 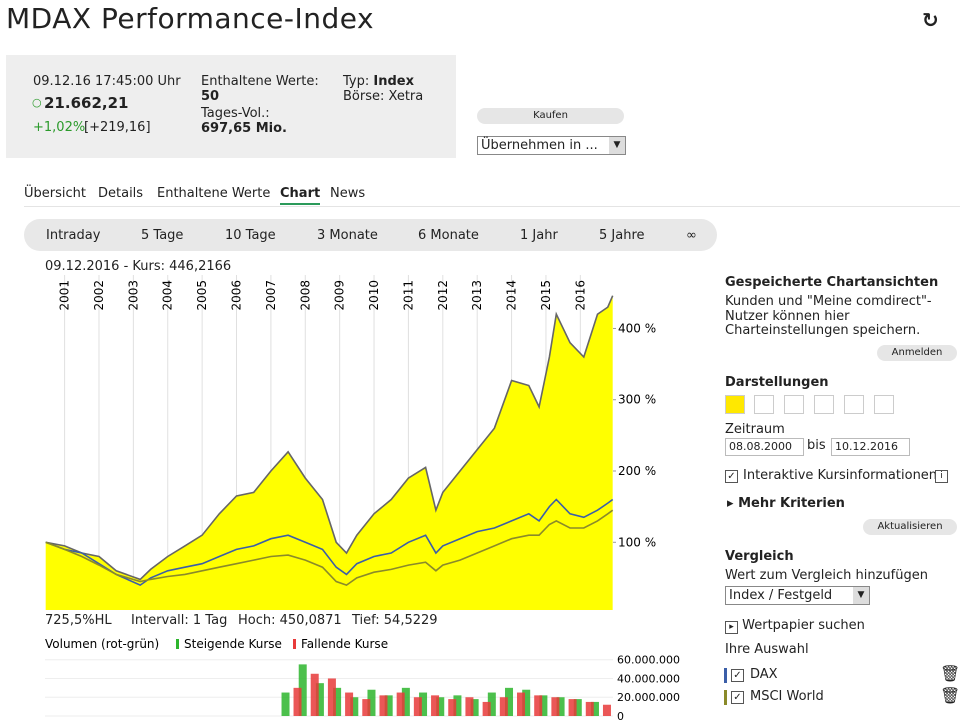 What do you see at coordinates (138, 266) in the screenshot?
I see `chart-info: 09.12.2016 - Kurs: 446,2166` at bounding box center [138, 266].